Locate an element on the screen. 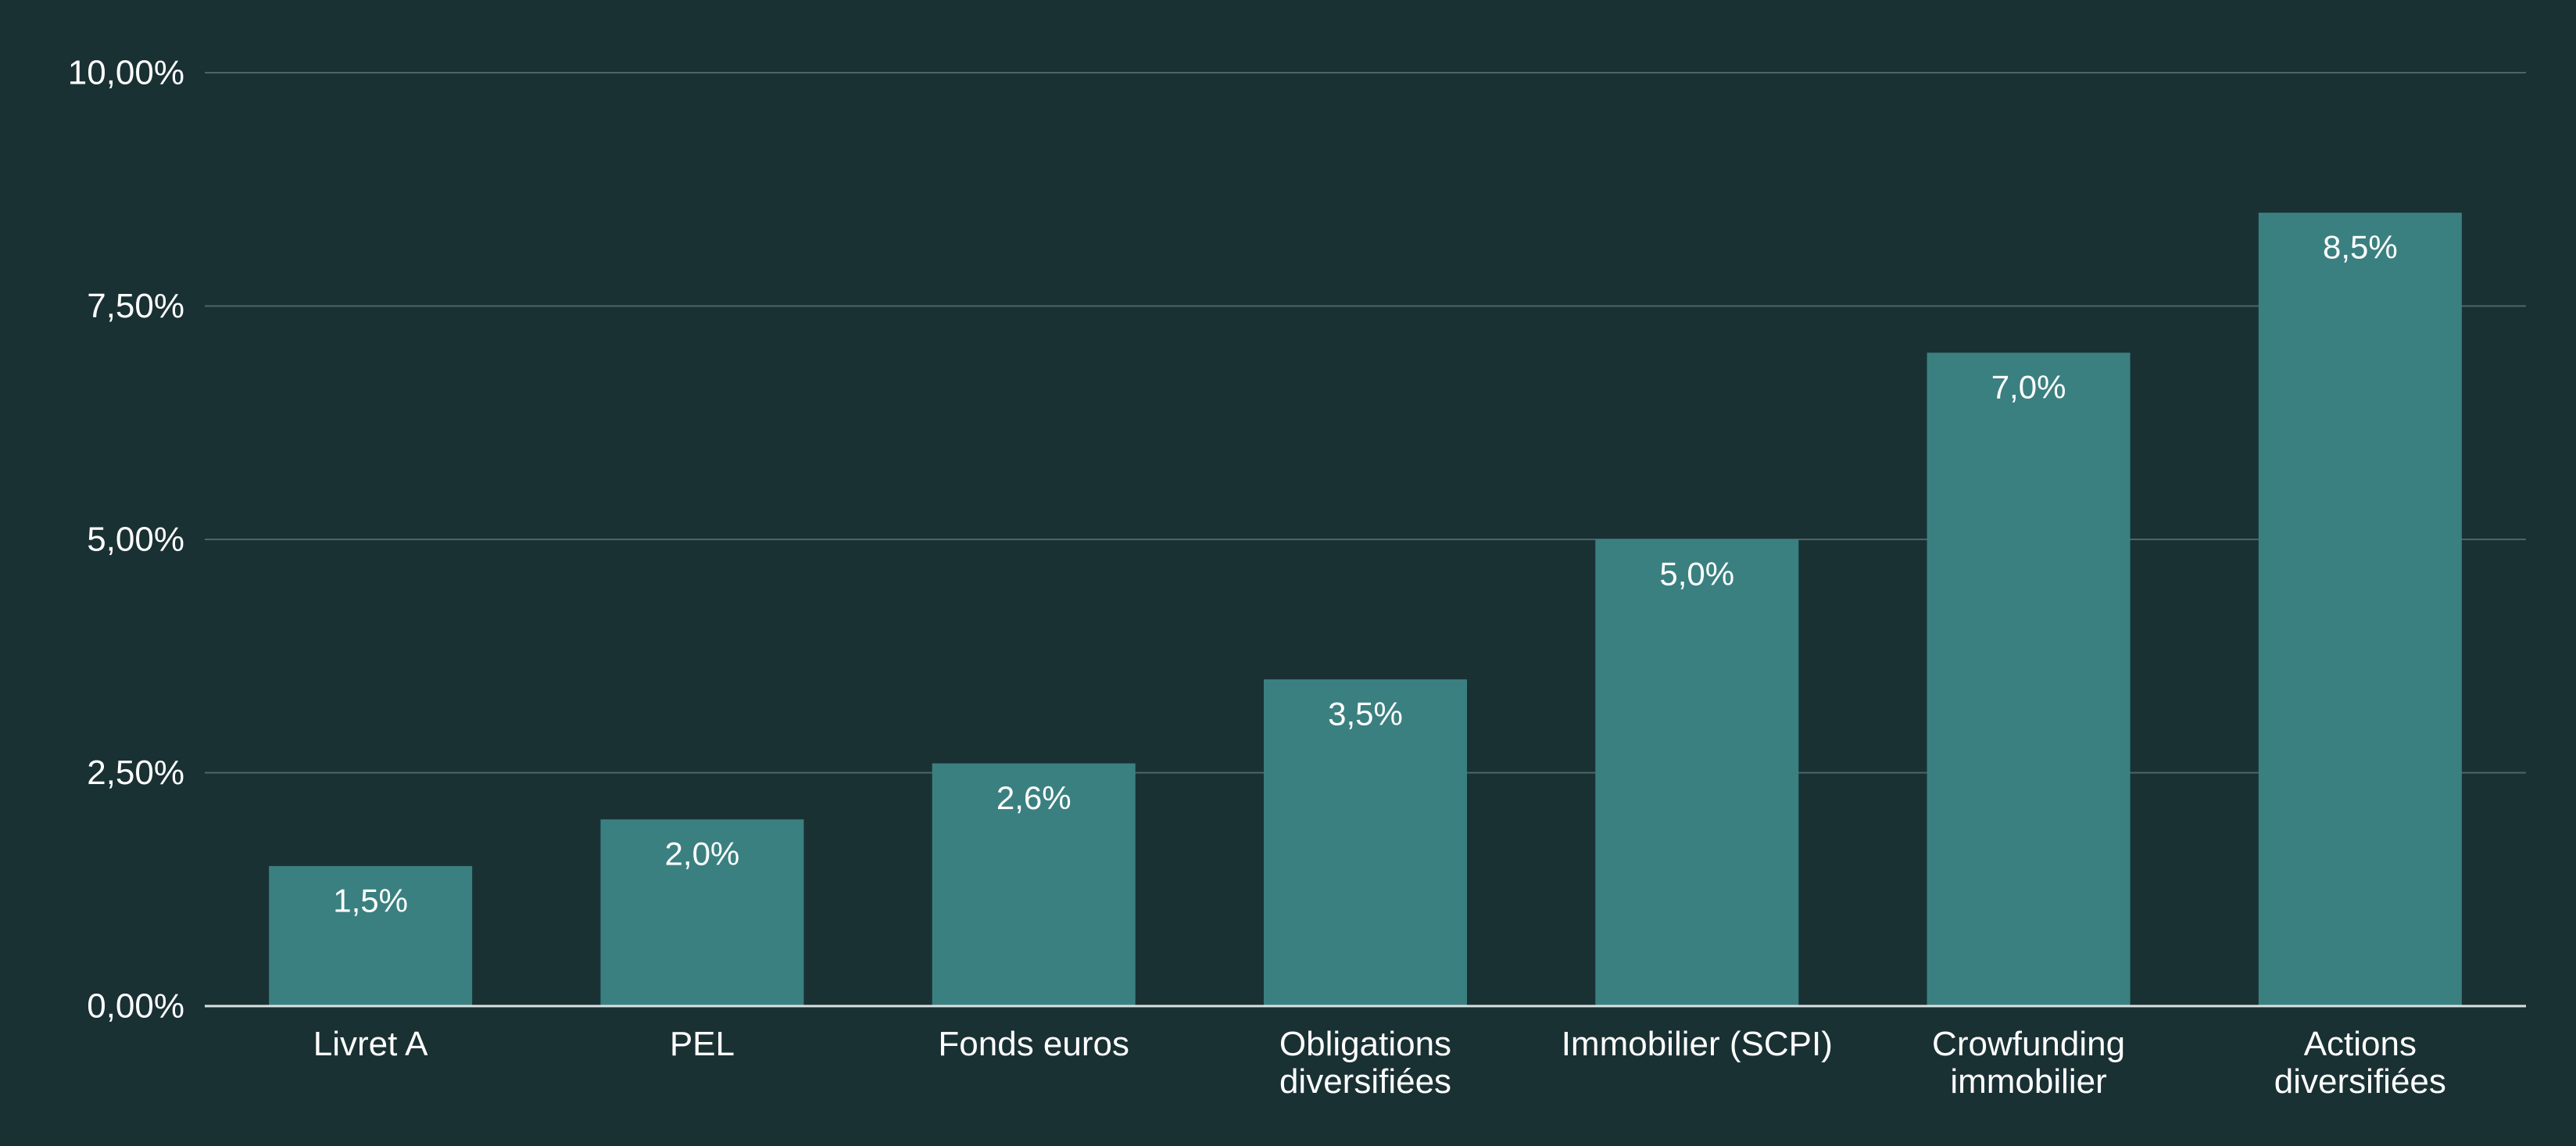 This screenshot has height=1146, width=2576. x-tick-label: Actions diversifiées is located at coordinates (2360, 1063).